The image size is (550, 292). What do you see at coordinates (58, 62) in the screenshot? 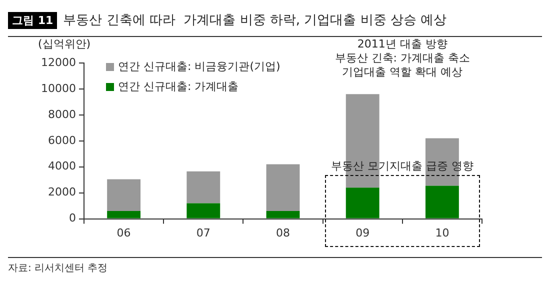
I see `y-tick-label: 12000` at bounding box center [58, 62].